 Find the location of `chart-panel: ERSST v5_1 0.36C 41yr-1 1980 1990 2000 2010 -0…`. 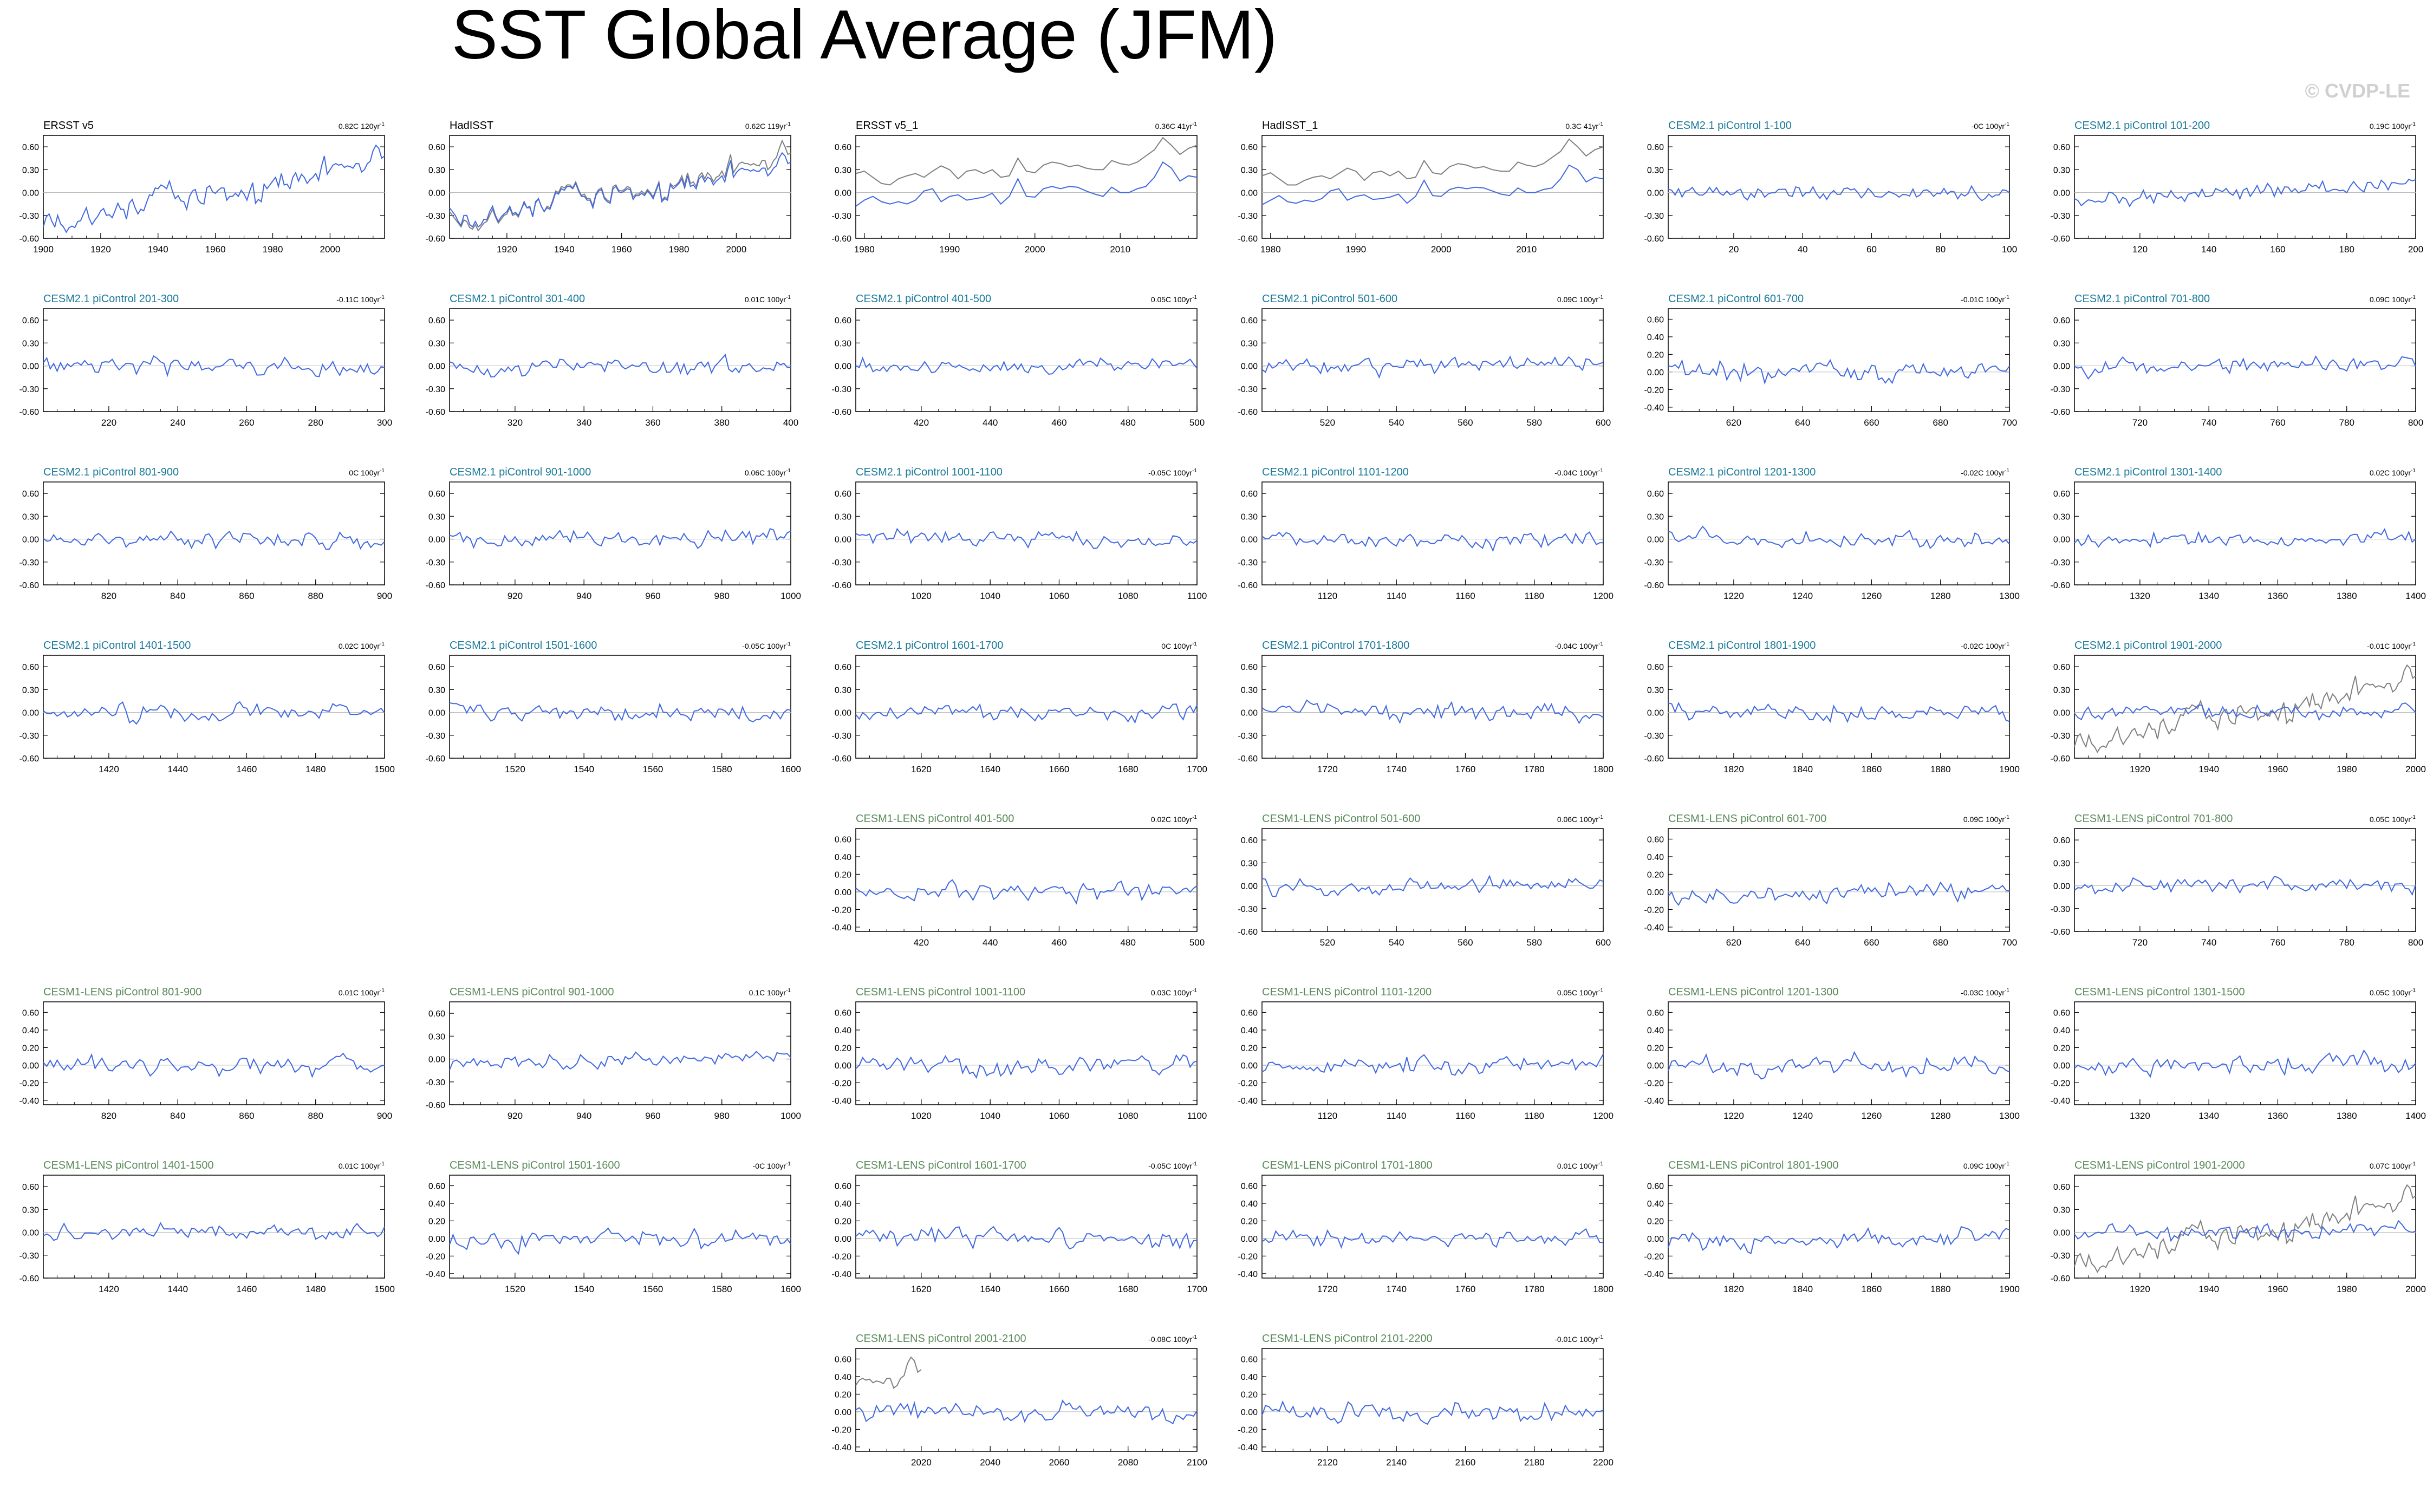

chart-panel: ERSST v5_1 0.36C 41yr-1 1980 1990 2000 2010 -0… is located at coordinates (1015, 187).